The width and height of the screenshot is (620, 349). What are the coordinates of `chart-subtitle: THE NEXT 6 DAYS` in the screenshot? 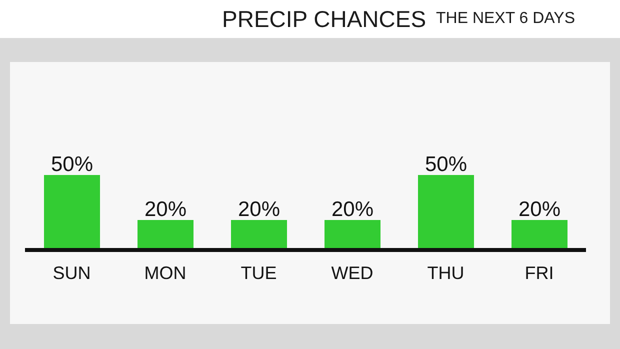 It's located at (505, 19).